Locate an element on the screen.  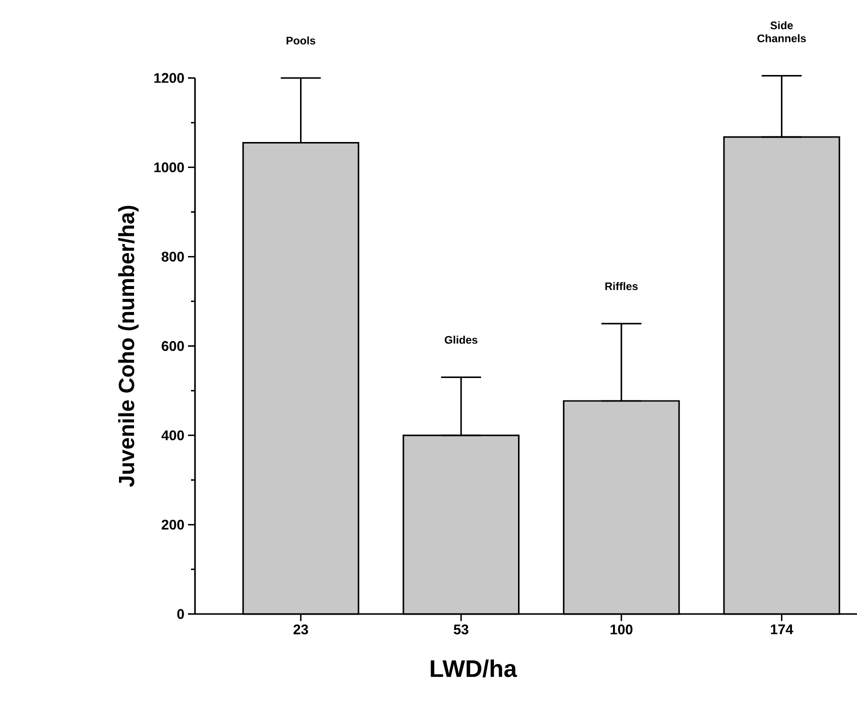
y-tick-label: 600 is located at coordinates (173, 346).